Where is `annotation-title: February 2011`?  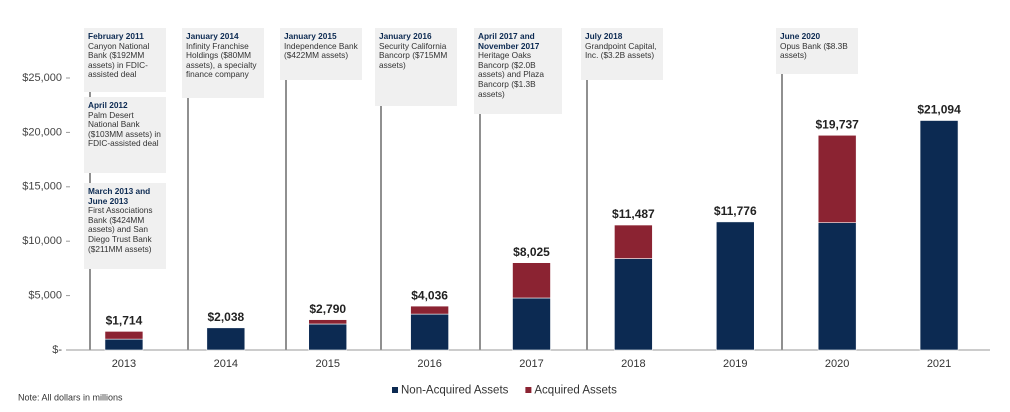 annotation-title: February 2011 is located at coordinates (116, 36).